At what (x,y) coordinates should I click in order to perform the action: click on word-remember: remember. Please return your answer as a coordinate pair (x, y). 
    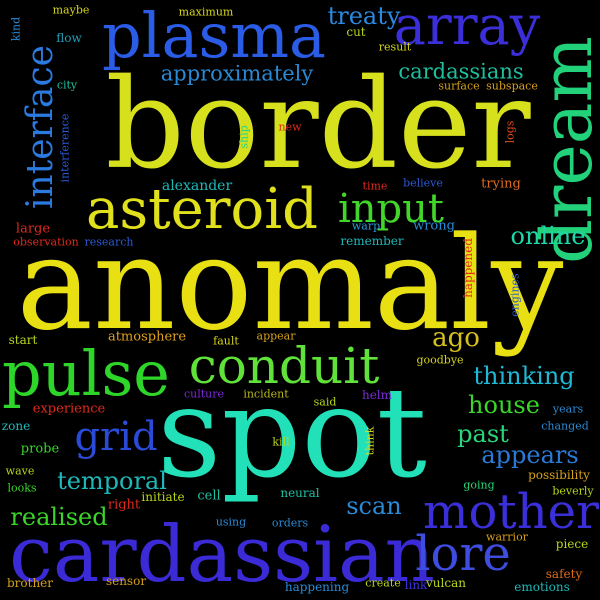
    Looking at the image, I should click on (372, 241).